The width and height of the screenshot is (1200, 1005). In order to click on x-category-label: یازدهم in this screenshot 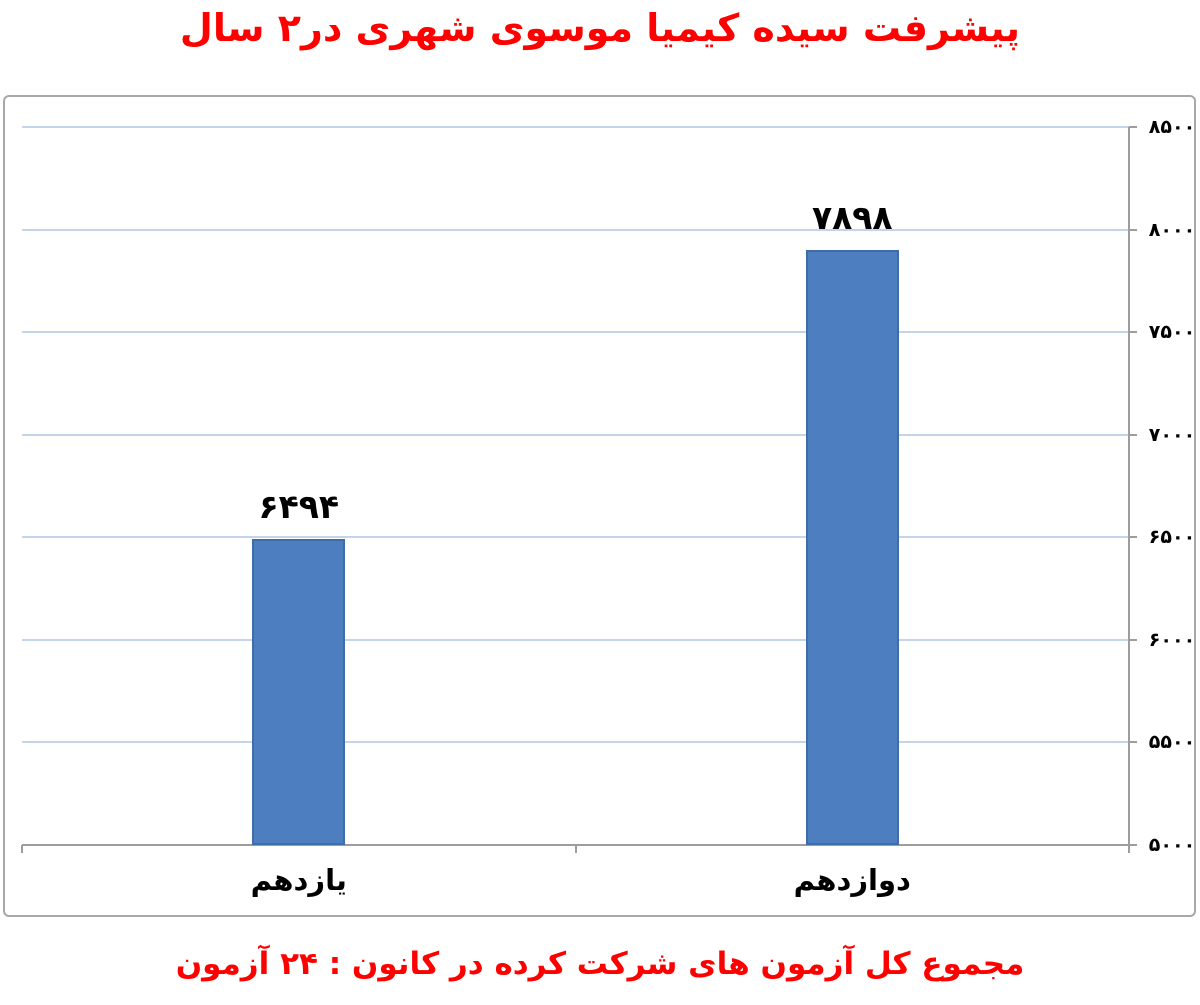, I will do `click(298, 880)`.